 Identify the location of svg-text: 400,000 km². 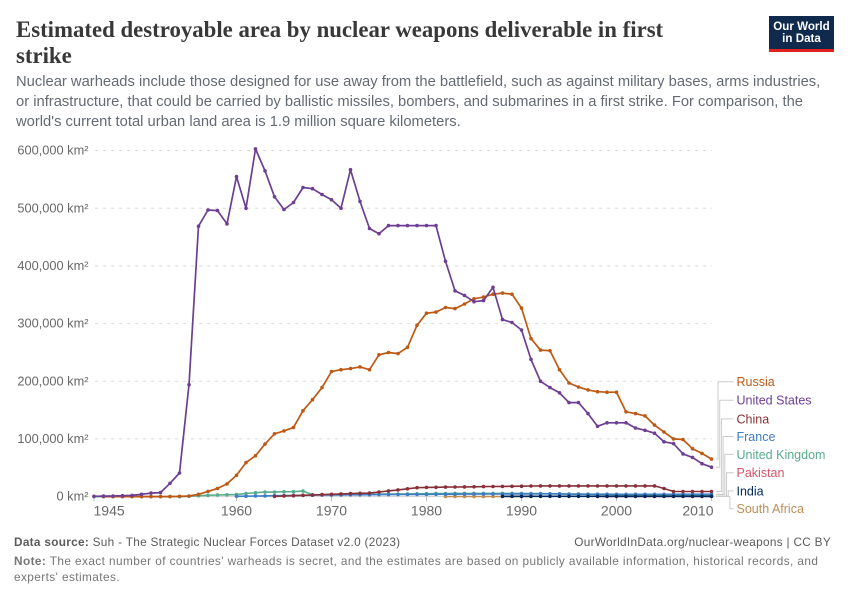
(53, 265).